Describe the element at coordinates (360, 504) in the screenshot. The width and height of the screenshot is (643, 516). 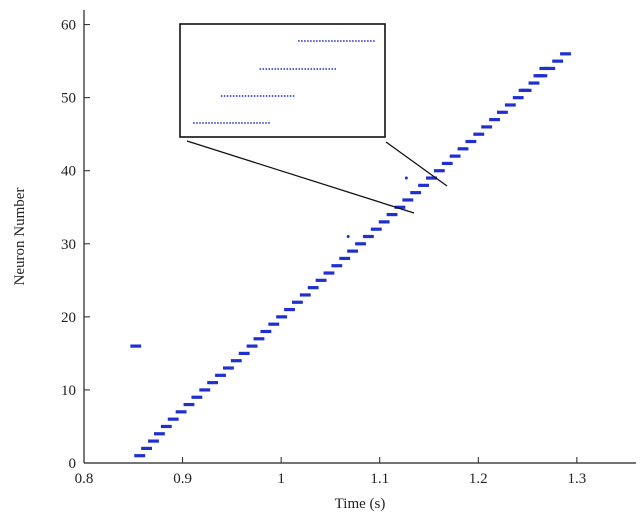
I see `x-axis-label: Time (s)` at that location.